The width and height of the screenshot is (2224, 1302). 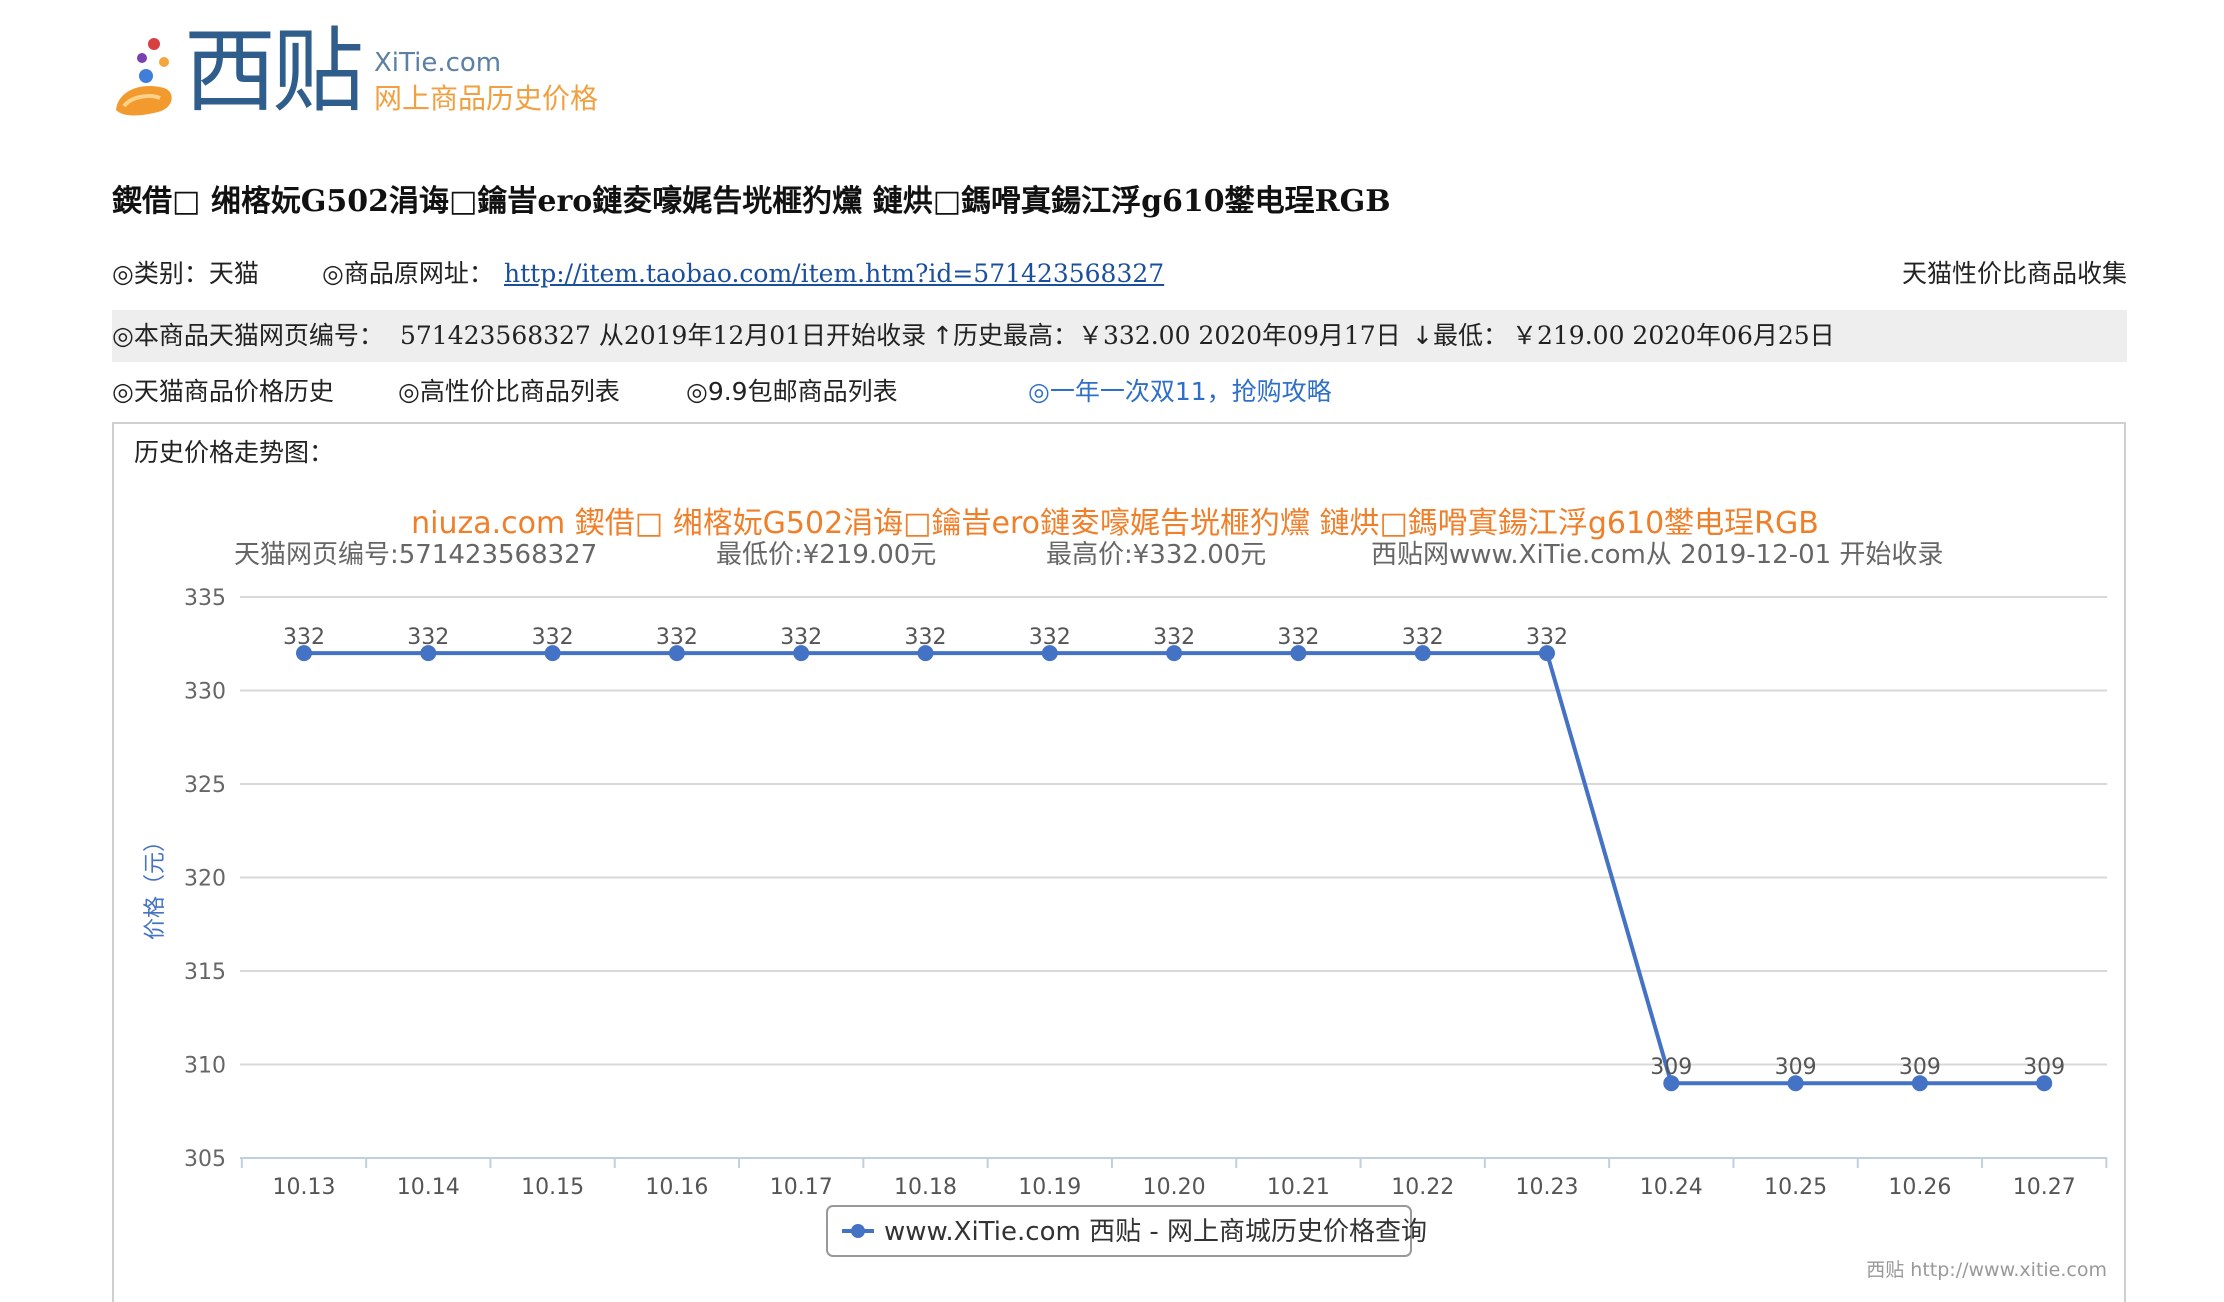 What do you see at coordinates (372, 76) in the screenshot?
I see `site-logo: 西贴 XiTie.com 网上商品历史价格` at bounding box center [372, 76].